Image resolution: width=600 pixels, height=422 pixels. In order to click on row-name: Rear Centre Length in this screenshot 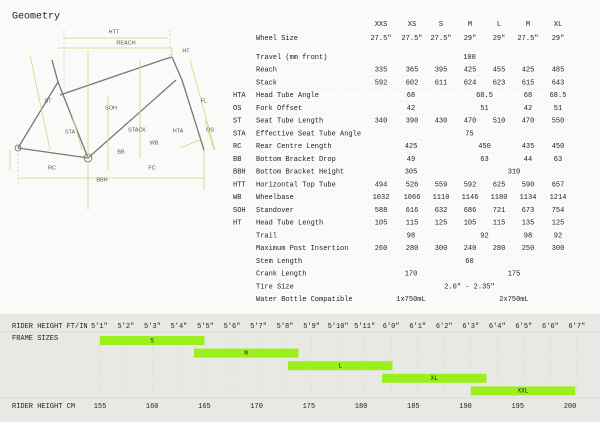, I will do `click(294, 147)`.